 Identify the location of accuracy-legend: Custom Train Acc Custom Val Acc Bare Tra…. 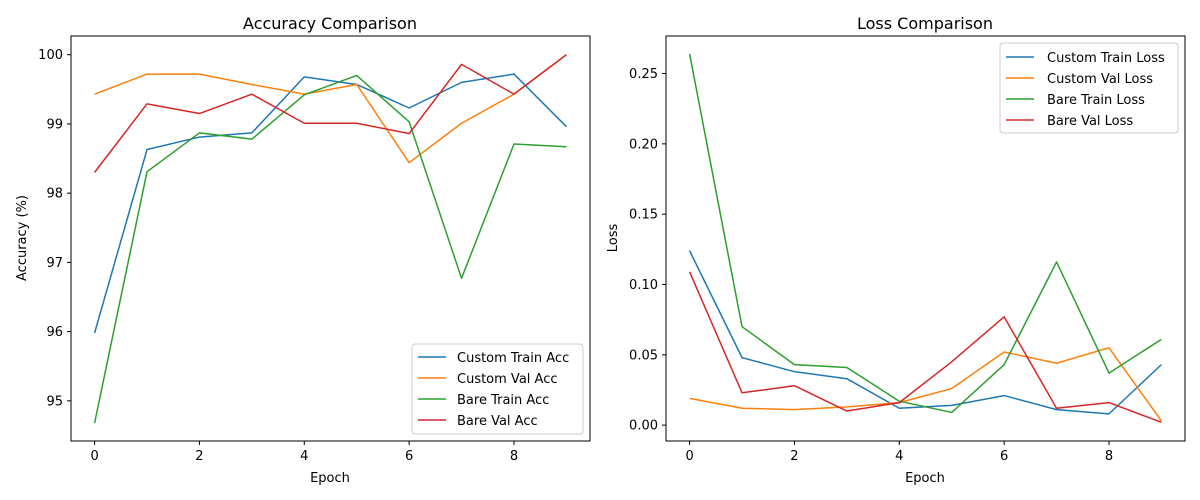
(497, 389).